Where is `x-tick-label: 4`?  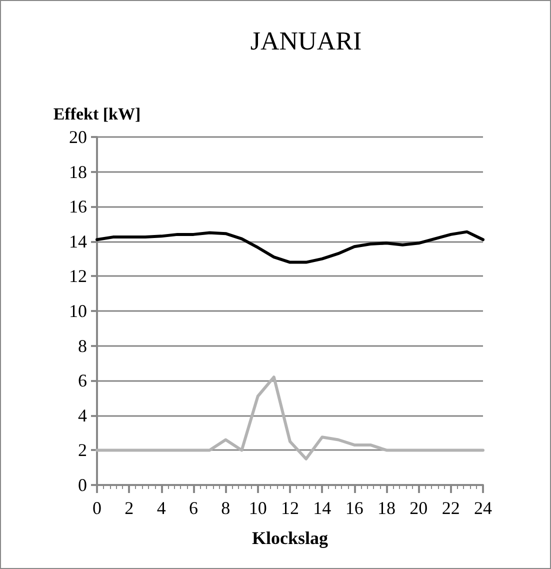
x-tick-label: 4 is located at coordinates (161, 508).